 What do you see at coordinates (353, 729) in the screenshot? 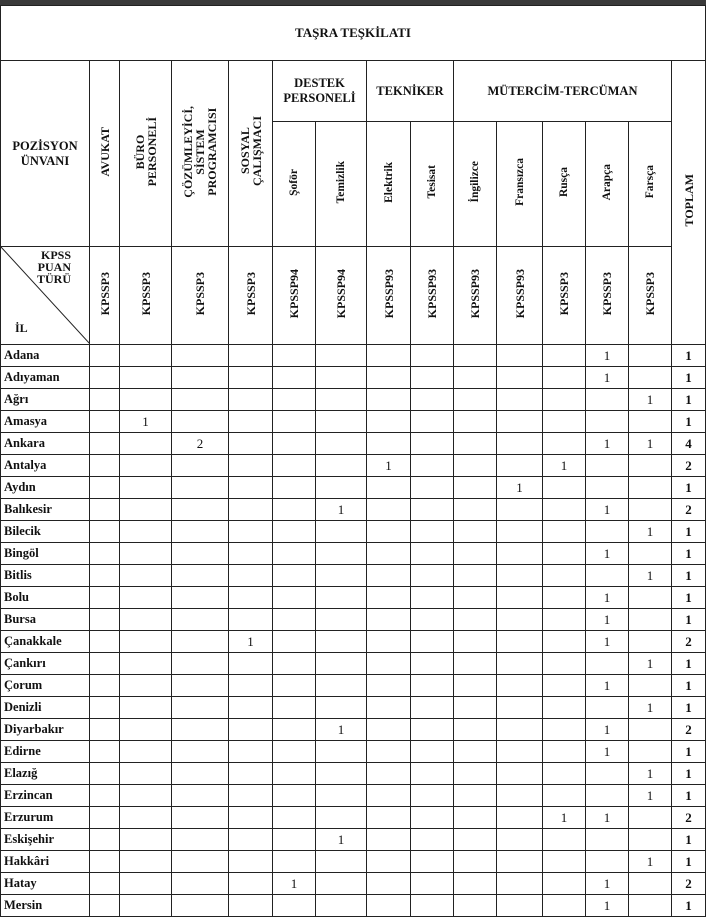
I see `table-row: Diyarbakır 1 1 2` at bounding box center [353, 729].